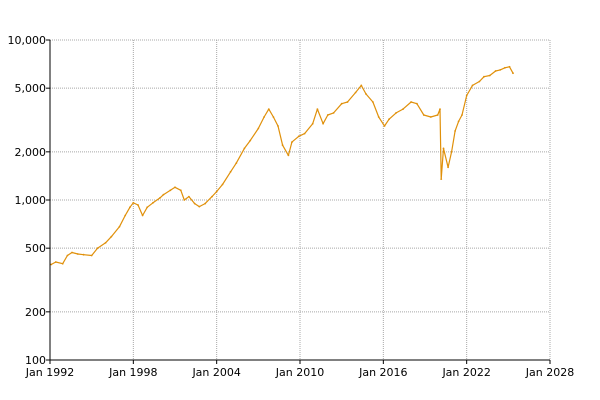 The width and height of the screenshot is (600, 400). I want to click on y-tick-label: 500, so click(35, 248).